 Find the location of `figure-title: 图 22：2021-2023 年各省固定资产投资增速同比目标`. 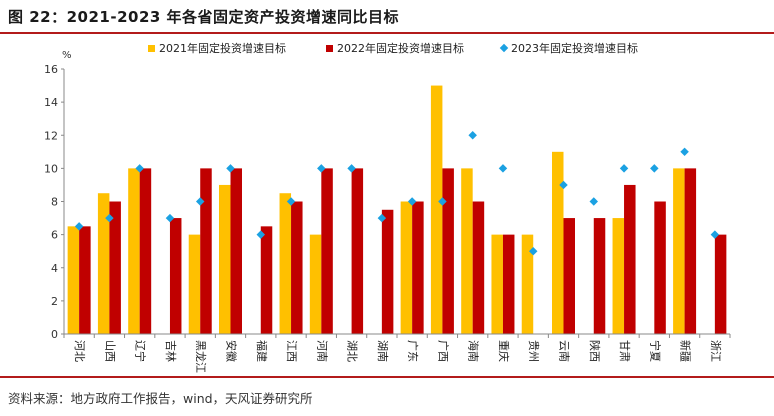

figure-title: 图 22：2021-2023 年各省固定资产投资增速同比目标 is located at coordinates (204, 17).